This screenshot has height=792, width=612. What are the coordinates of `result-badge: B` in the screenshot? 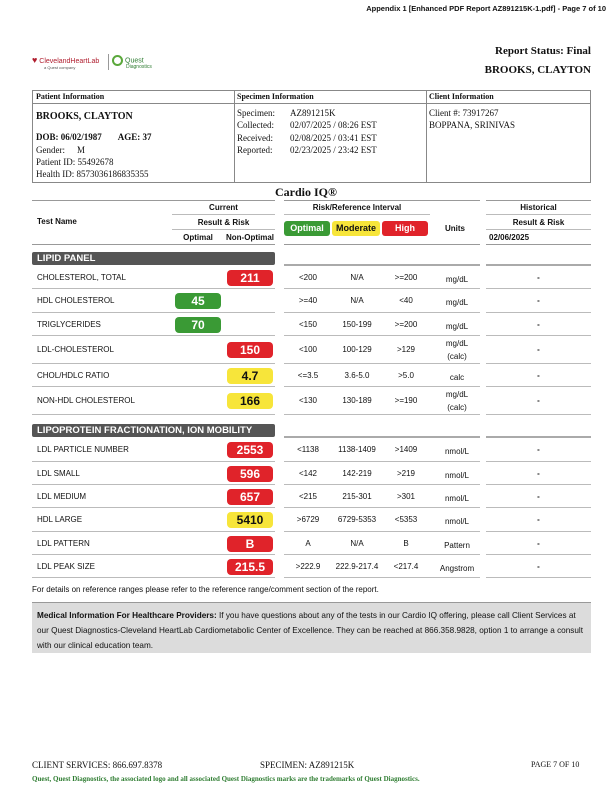 It's located at (250, 543).